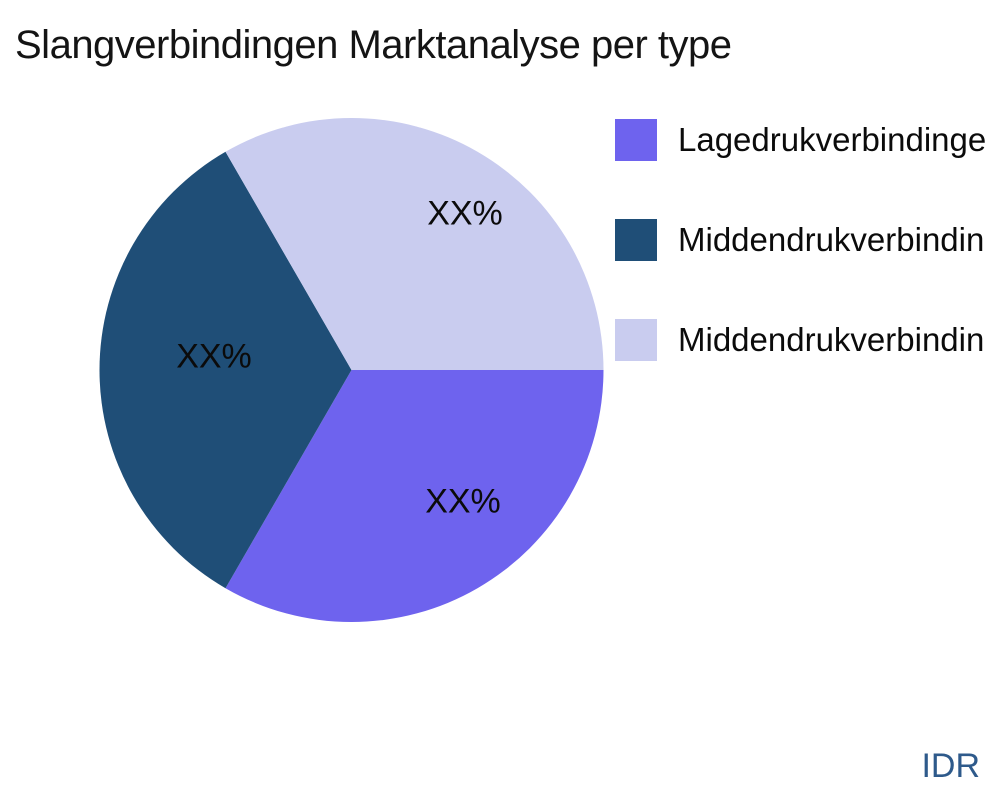 This screenshot has height=800, width=1000. I want to click on legend-swatch-lagedruk, so click(636, 140).